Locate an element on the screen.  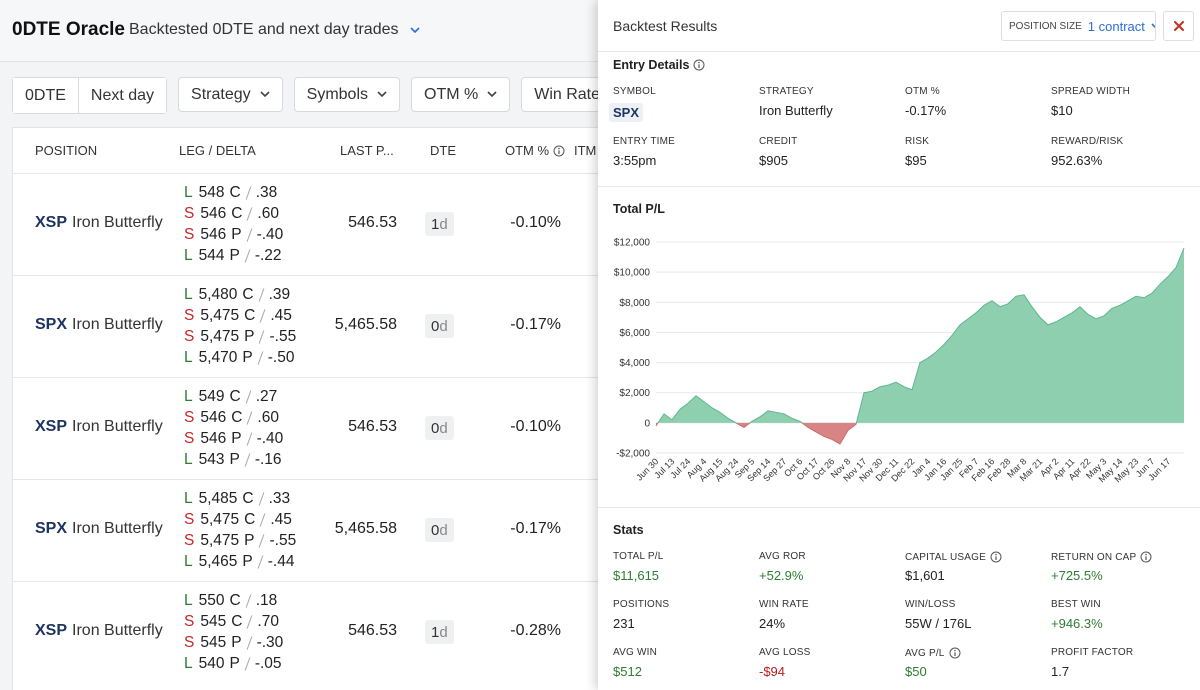
leg: L 549 C .27 is located at coordinates (230, 396).